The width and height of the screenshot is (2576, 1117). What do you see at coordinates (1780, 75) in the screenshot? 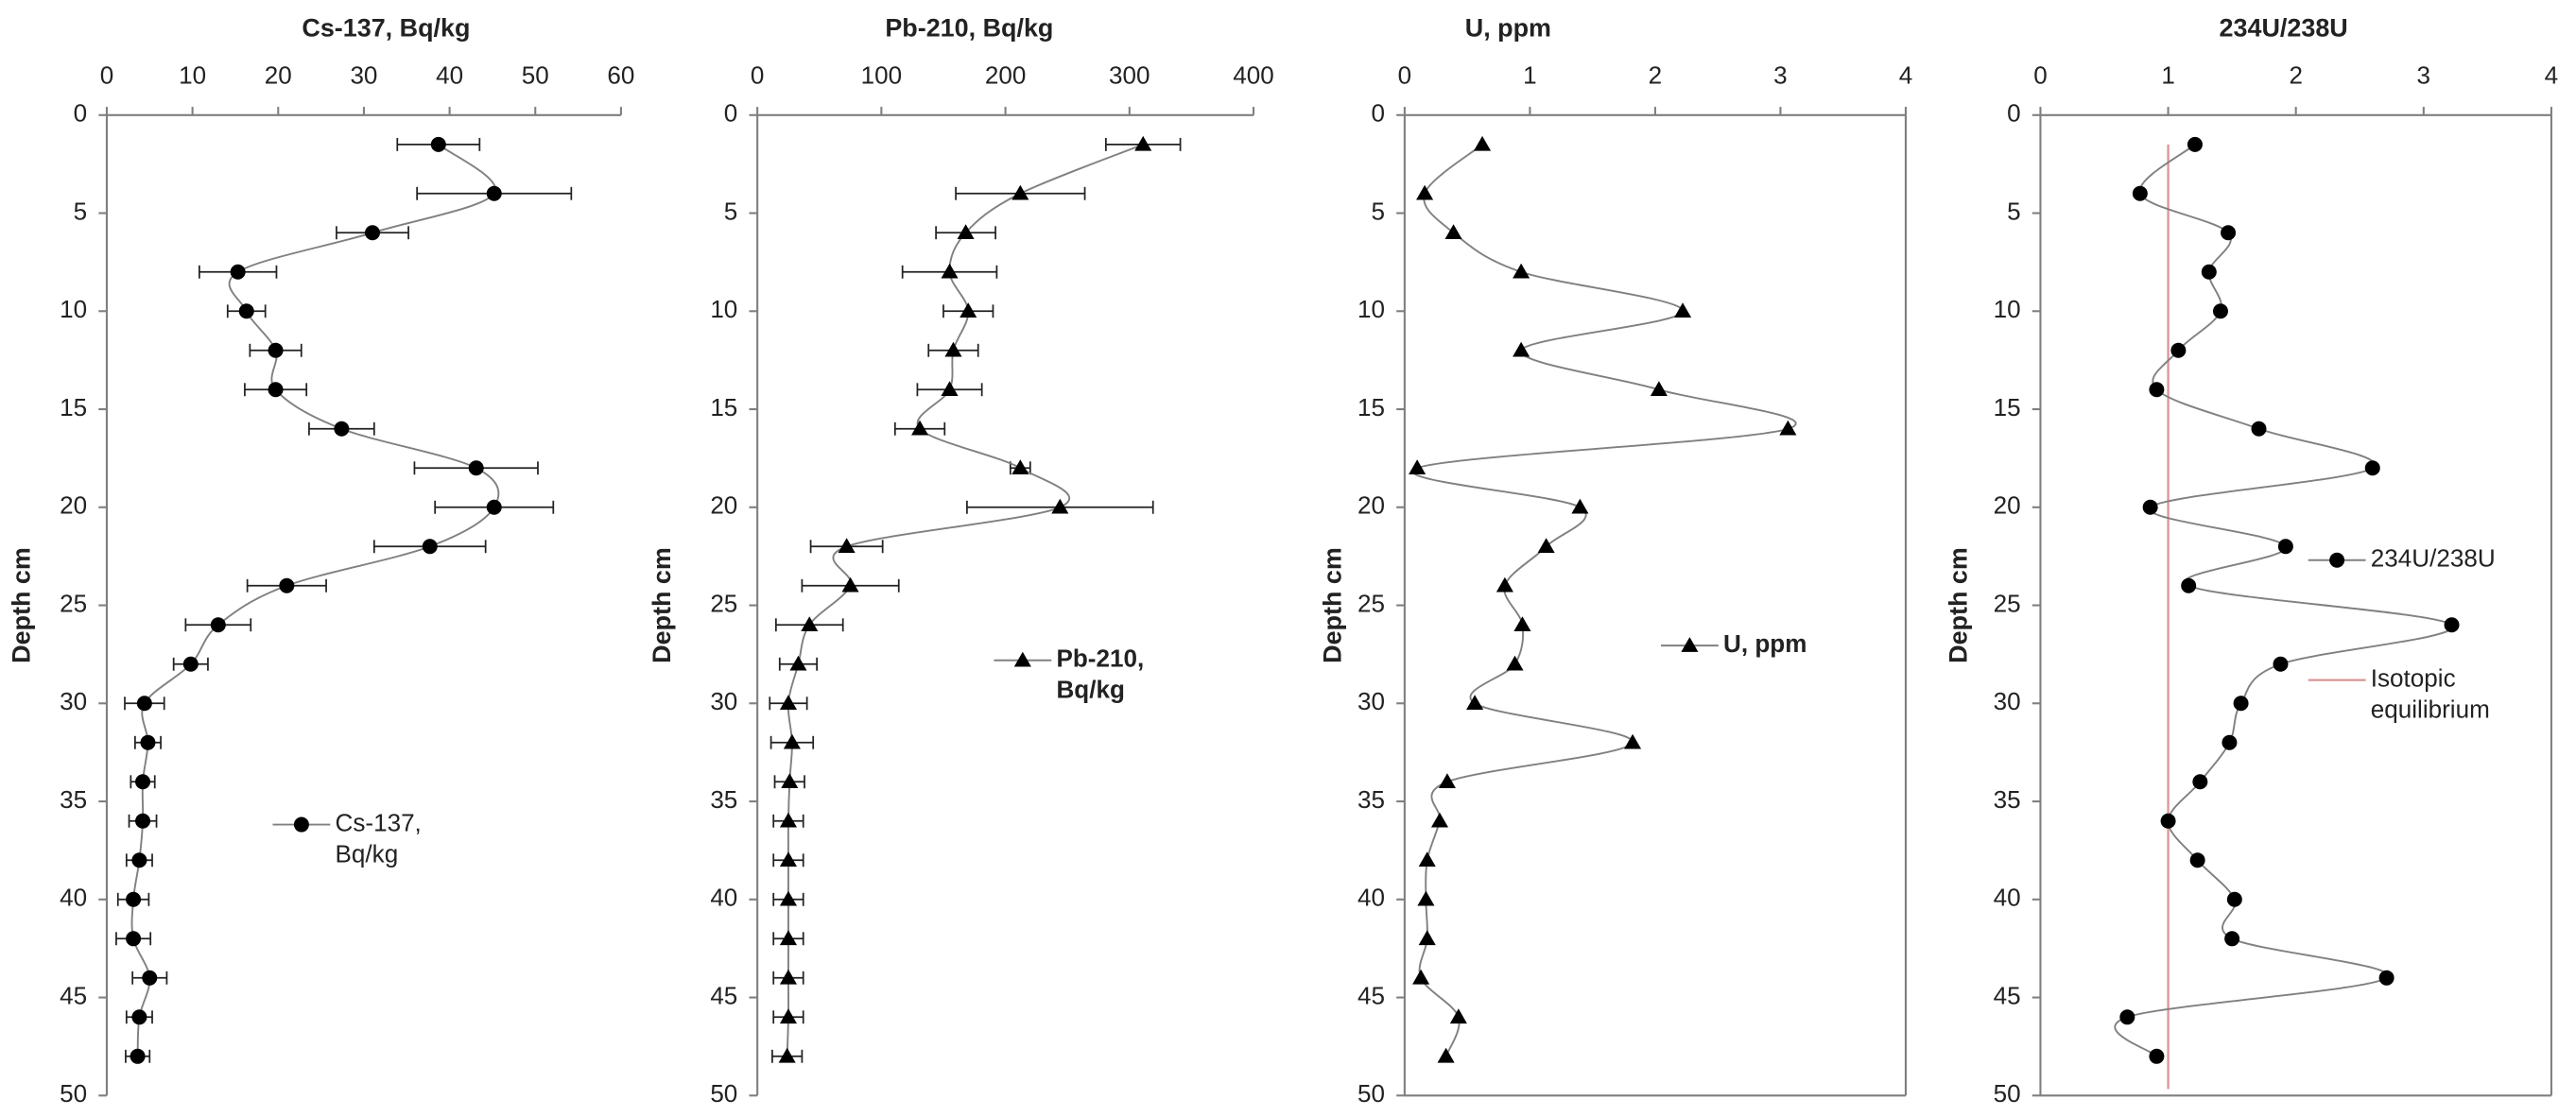
I see `x-tick-label: 3` at bounding box center [1780, 75].